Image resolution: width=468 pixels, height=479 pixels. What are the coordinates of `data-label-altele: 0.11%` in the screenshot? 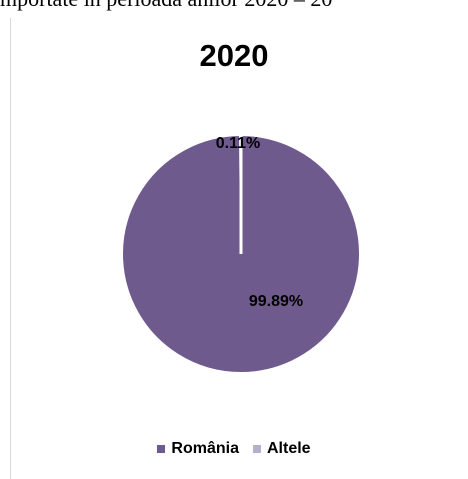 It's located at (238, 143).